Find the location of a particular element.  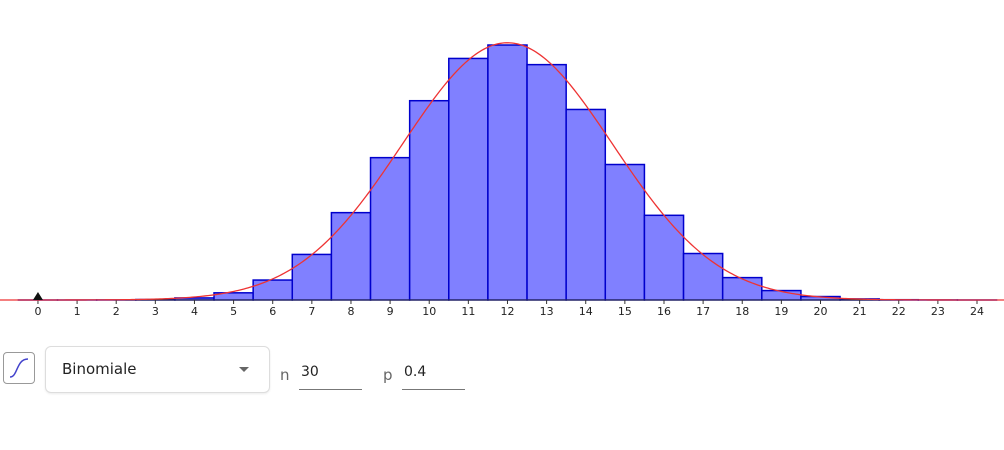

x-tick-label: 14 is located at coordinates (586, 311).